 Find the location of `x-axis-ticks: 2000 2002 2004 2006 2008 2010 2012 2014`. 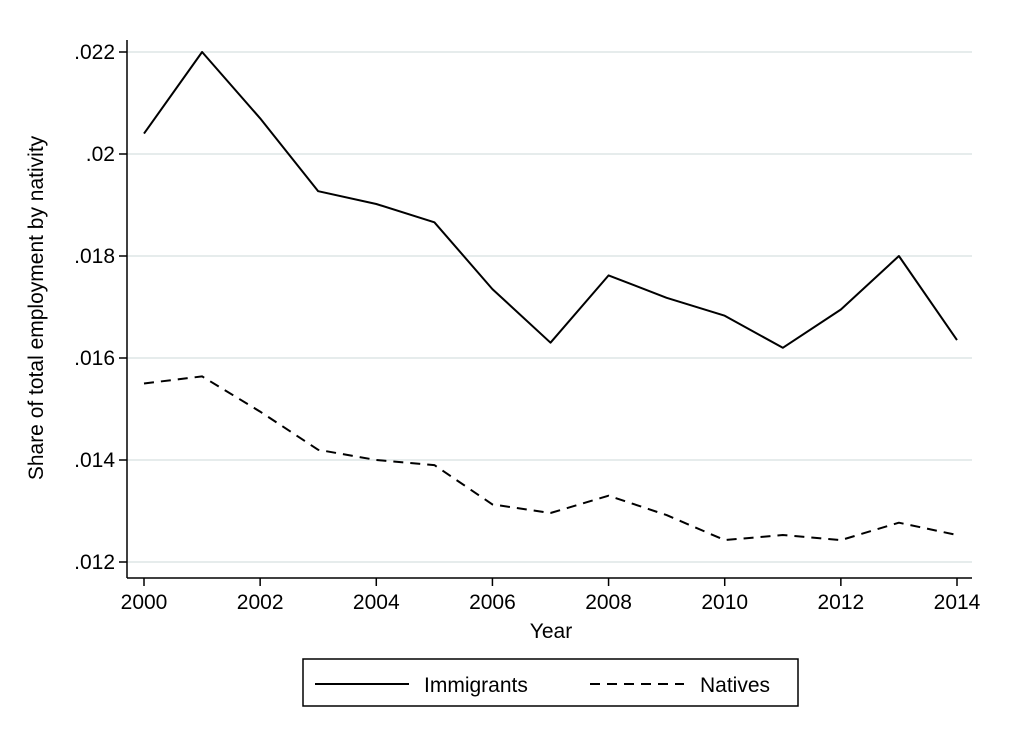

x-axis-ticks: 2000 2002 2004 2006 2008 2010 2012 2014 is located at coordinates (551, 596).